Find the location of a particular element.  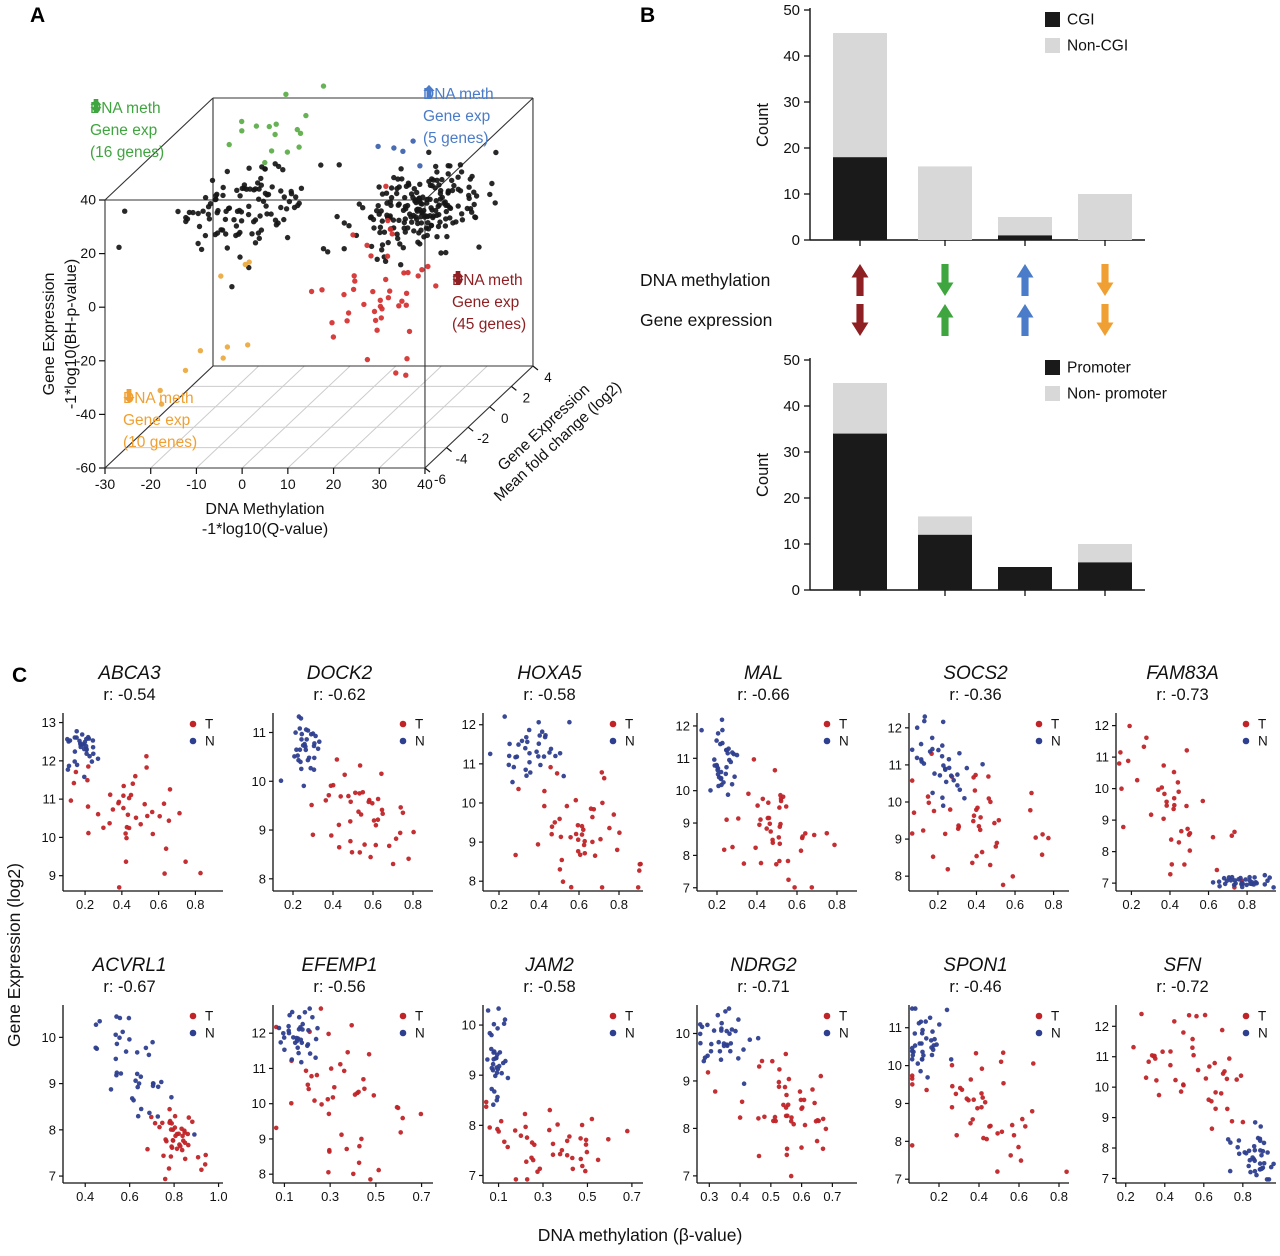

correlation-value: r: -0.66 is located at coordinates (763, 695).